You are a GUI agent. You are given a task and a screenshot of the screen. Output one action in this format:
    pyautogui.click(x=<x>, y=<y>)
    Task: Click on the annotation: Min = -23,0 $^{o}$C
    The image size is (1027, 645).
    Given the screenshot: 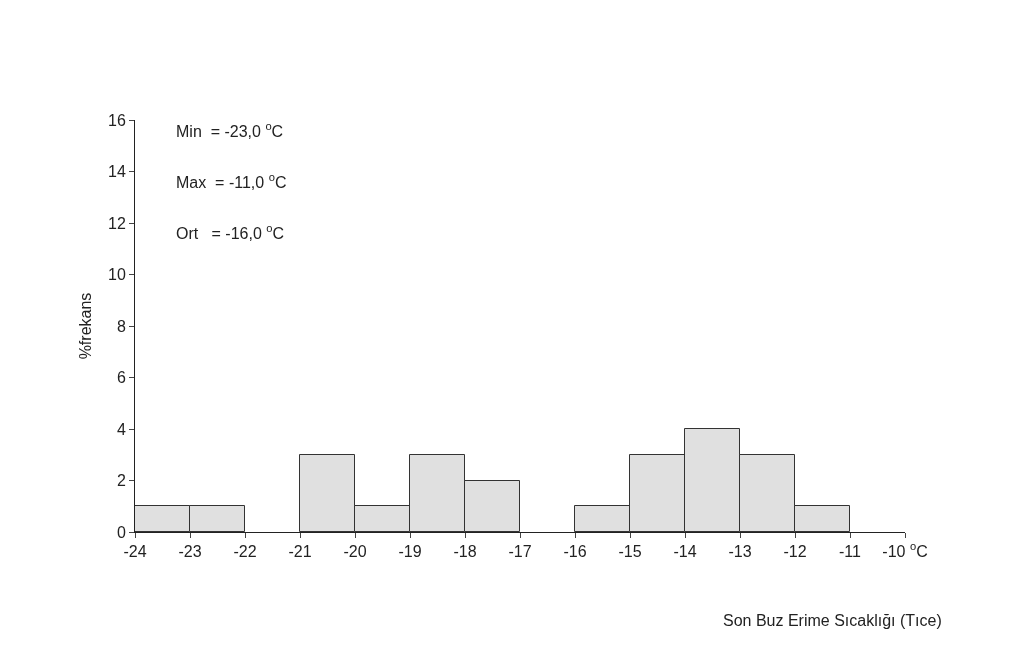 What is the action you would take?
    pyautogui.click(x=230, y=130)
    